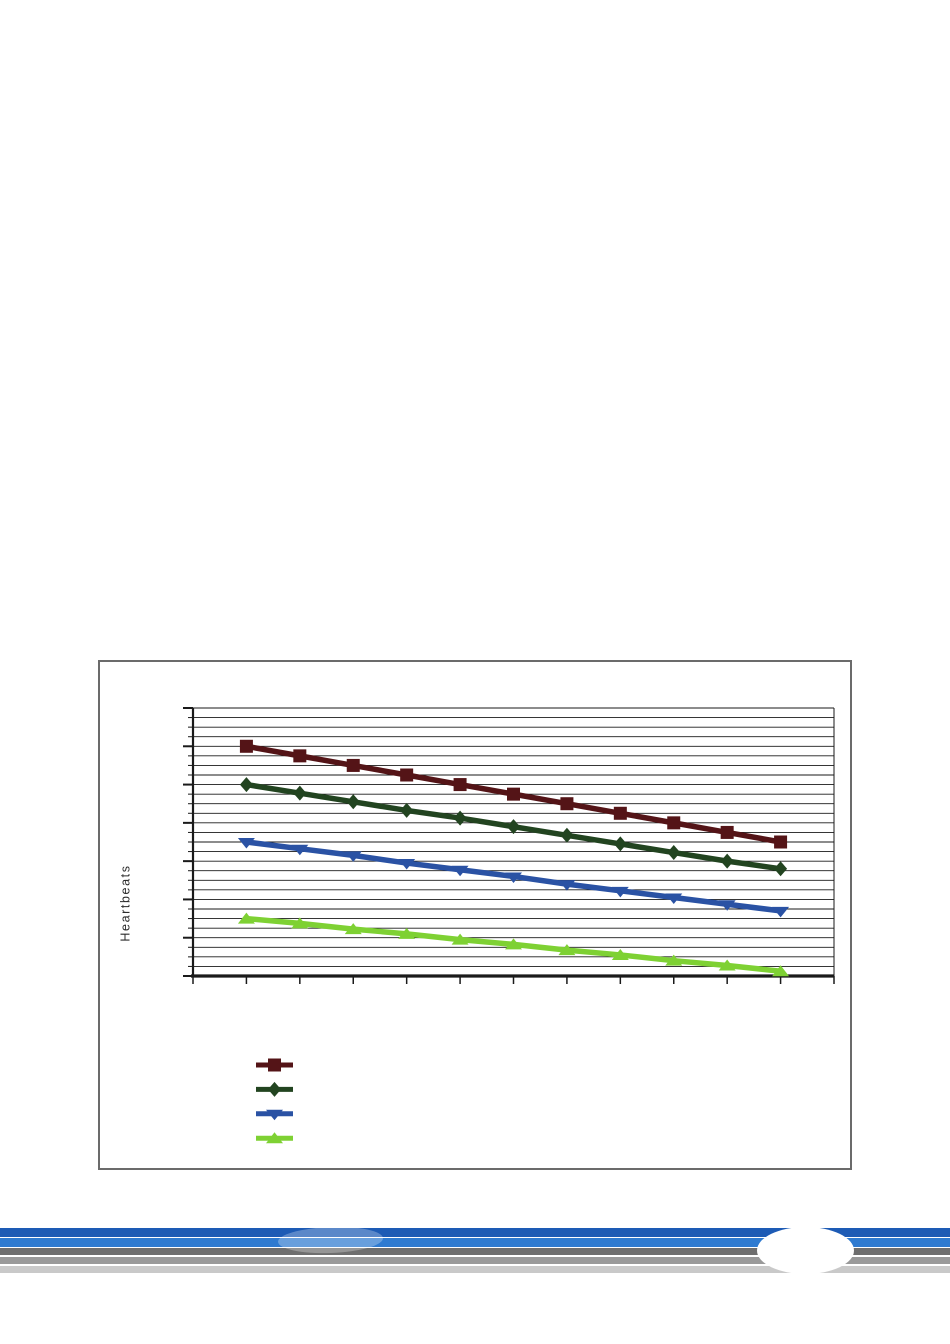 The height and width of the screenshot is (1344, 950). Describe the element at coordinates (274, 1065) in the screenshot. I see `legend-item-series-1-dark-red` at that location.